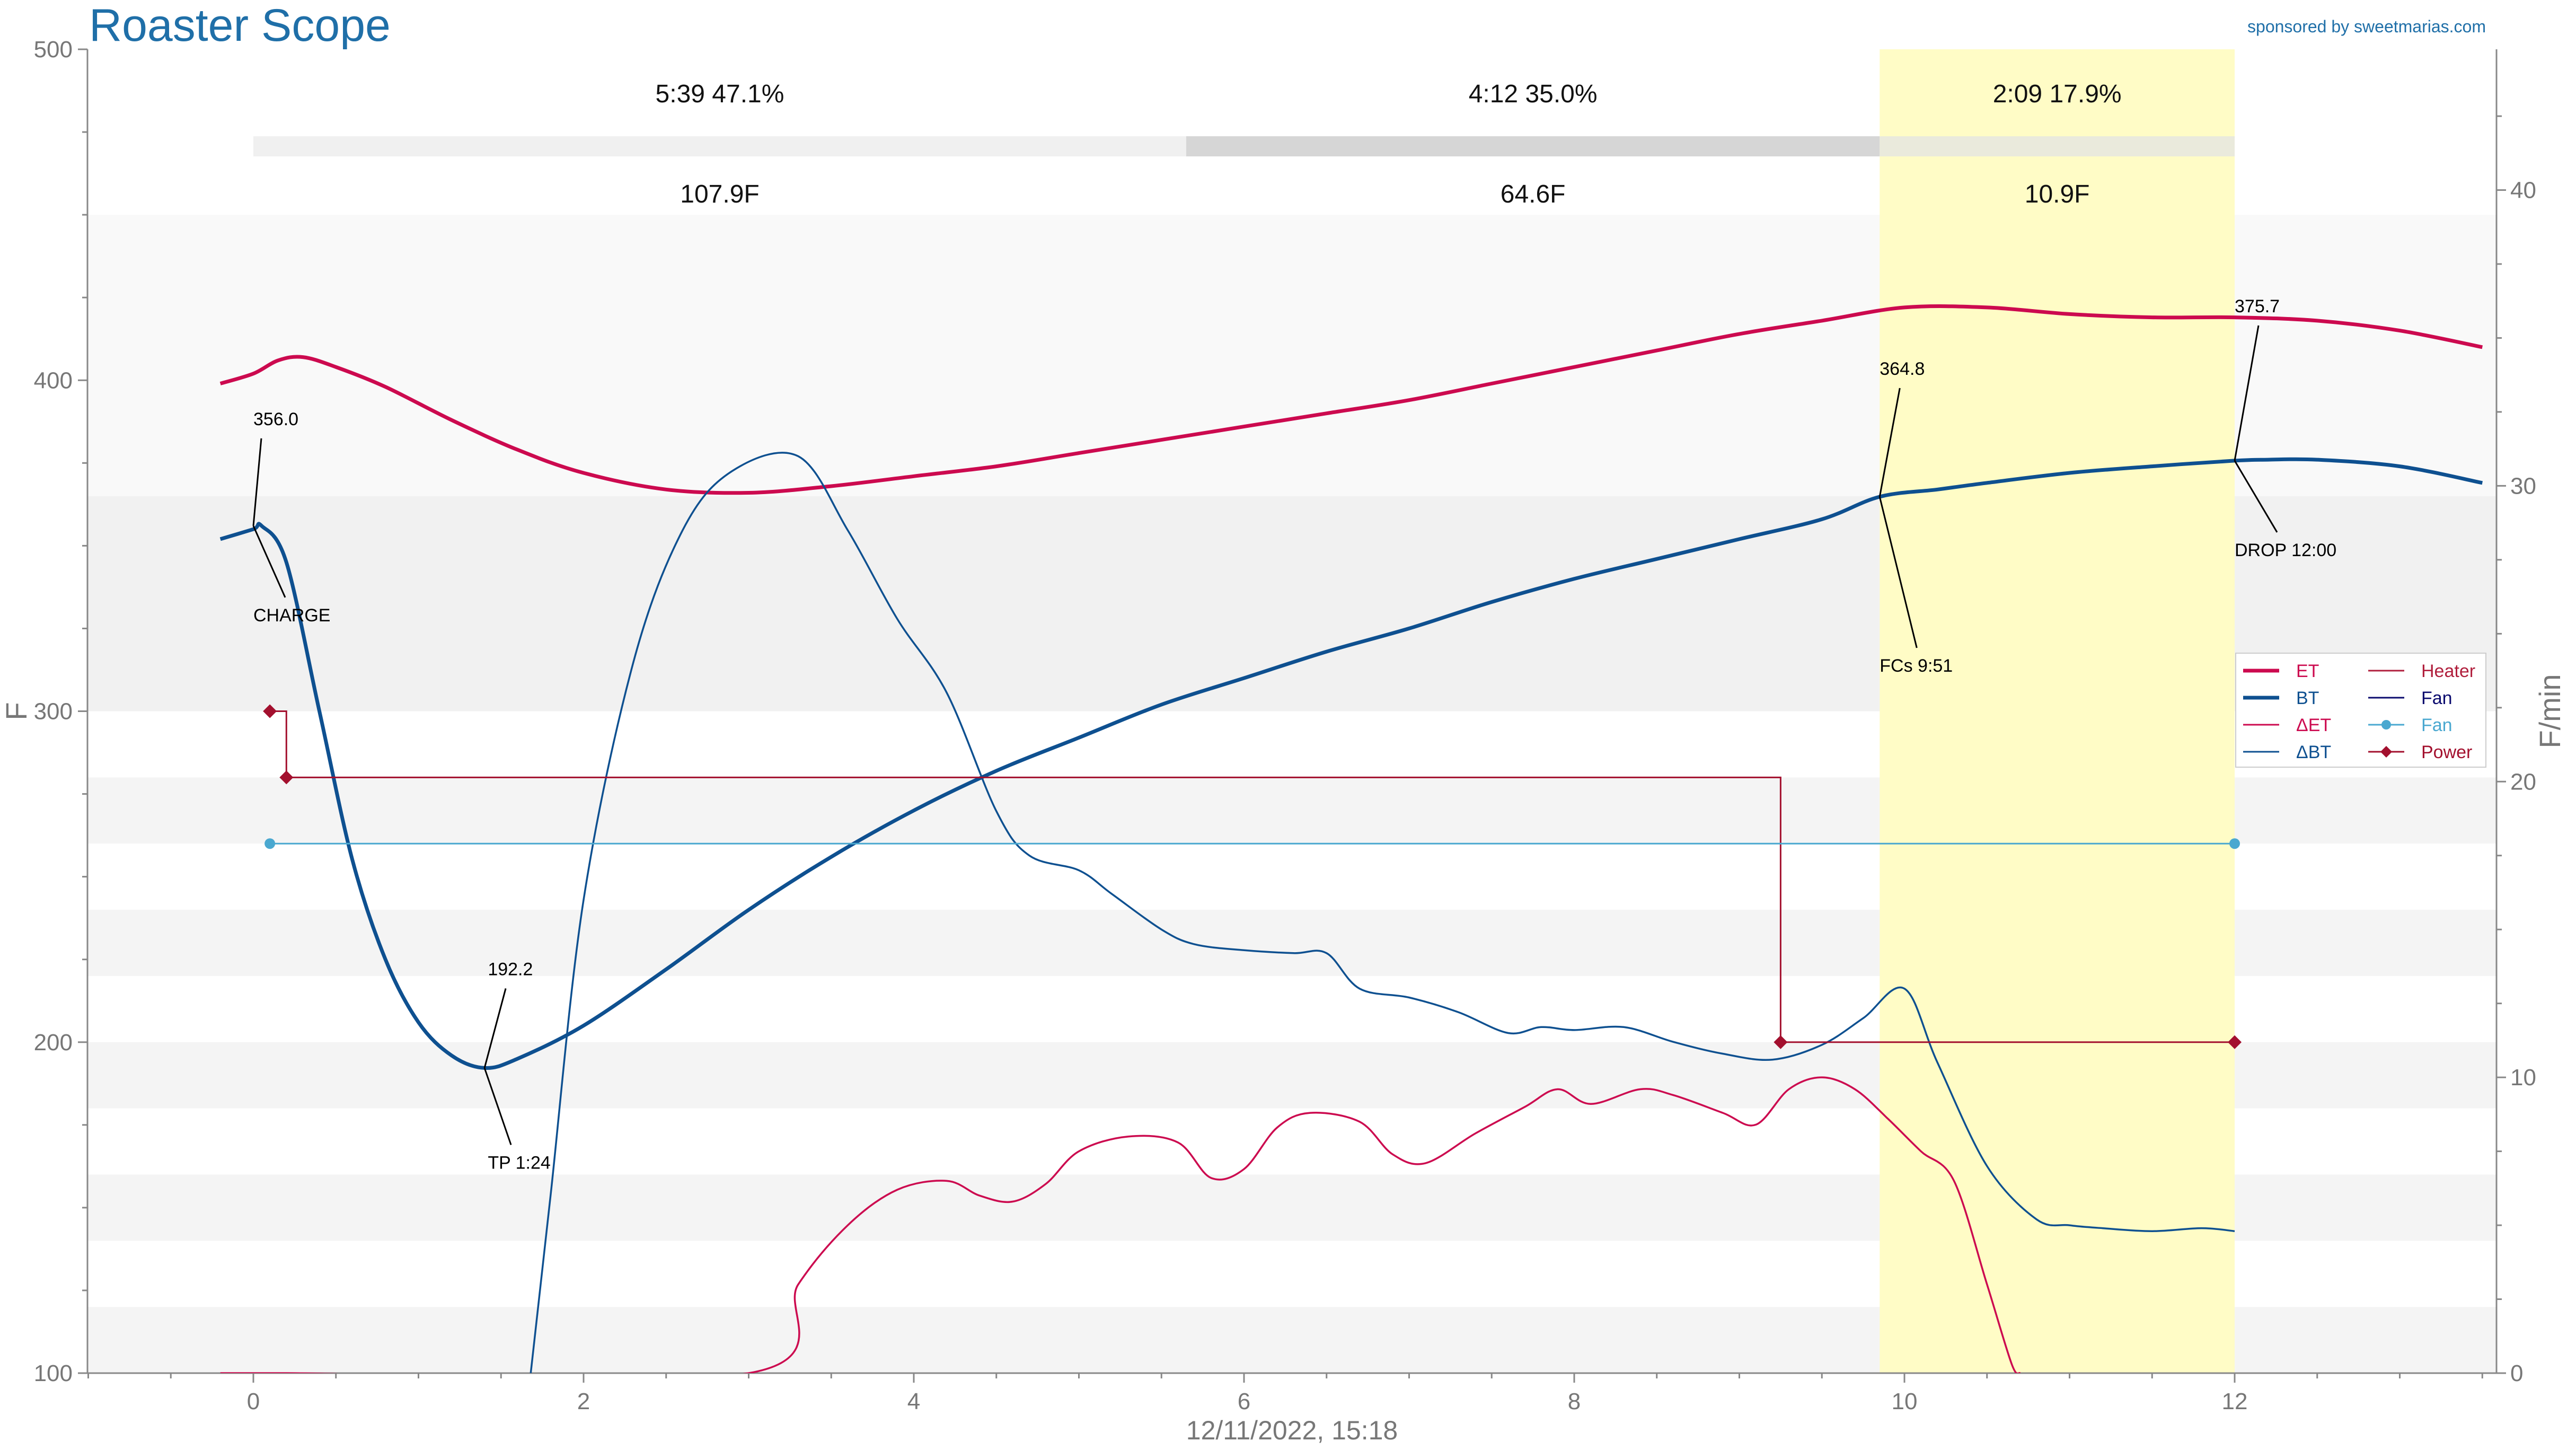 The width and height of the screenshot is (2576, 1450). What do you see at coordinates (2057, 94) in the screenshot?
I see `phase-3-time: 2:09 17.9%` at bounding box center [2057, 94].